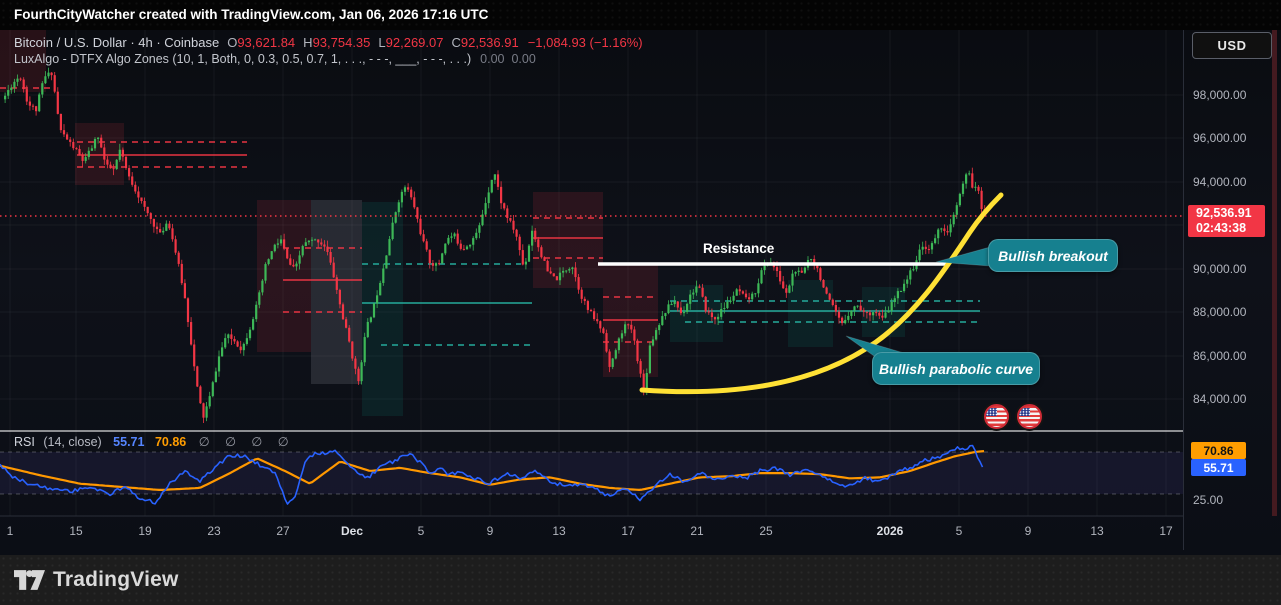 The image size is (1281, 605). Describe the element at coordinates (214, 531) in the screenshot. I see `time-tick-label: 23` at that location.